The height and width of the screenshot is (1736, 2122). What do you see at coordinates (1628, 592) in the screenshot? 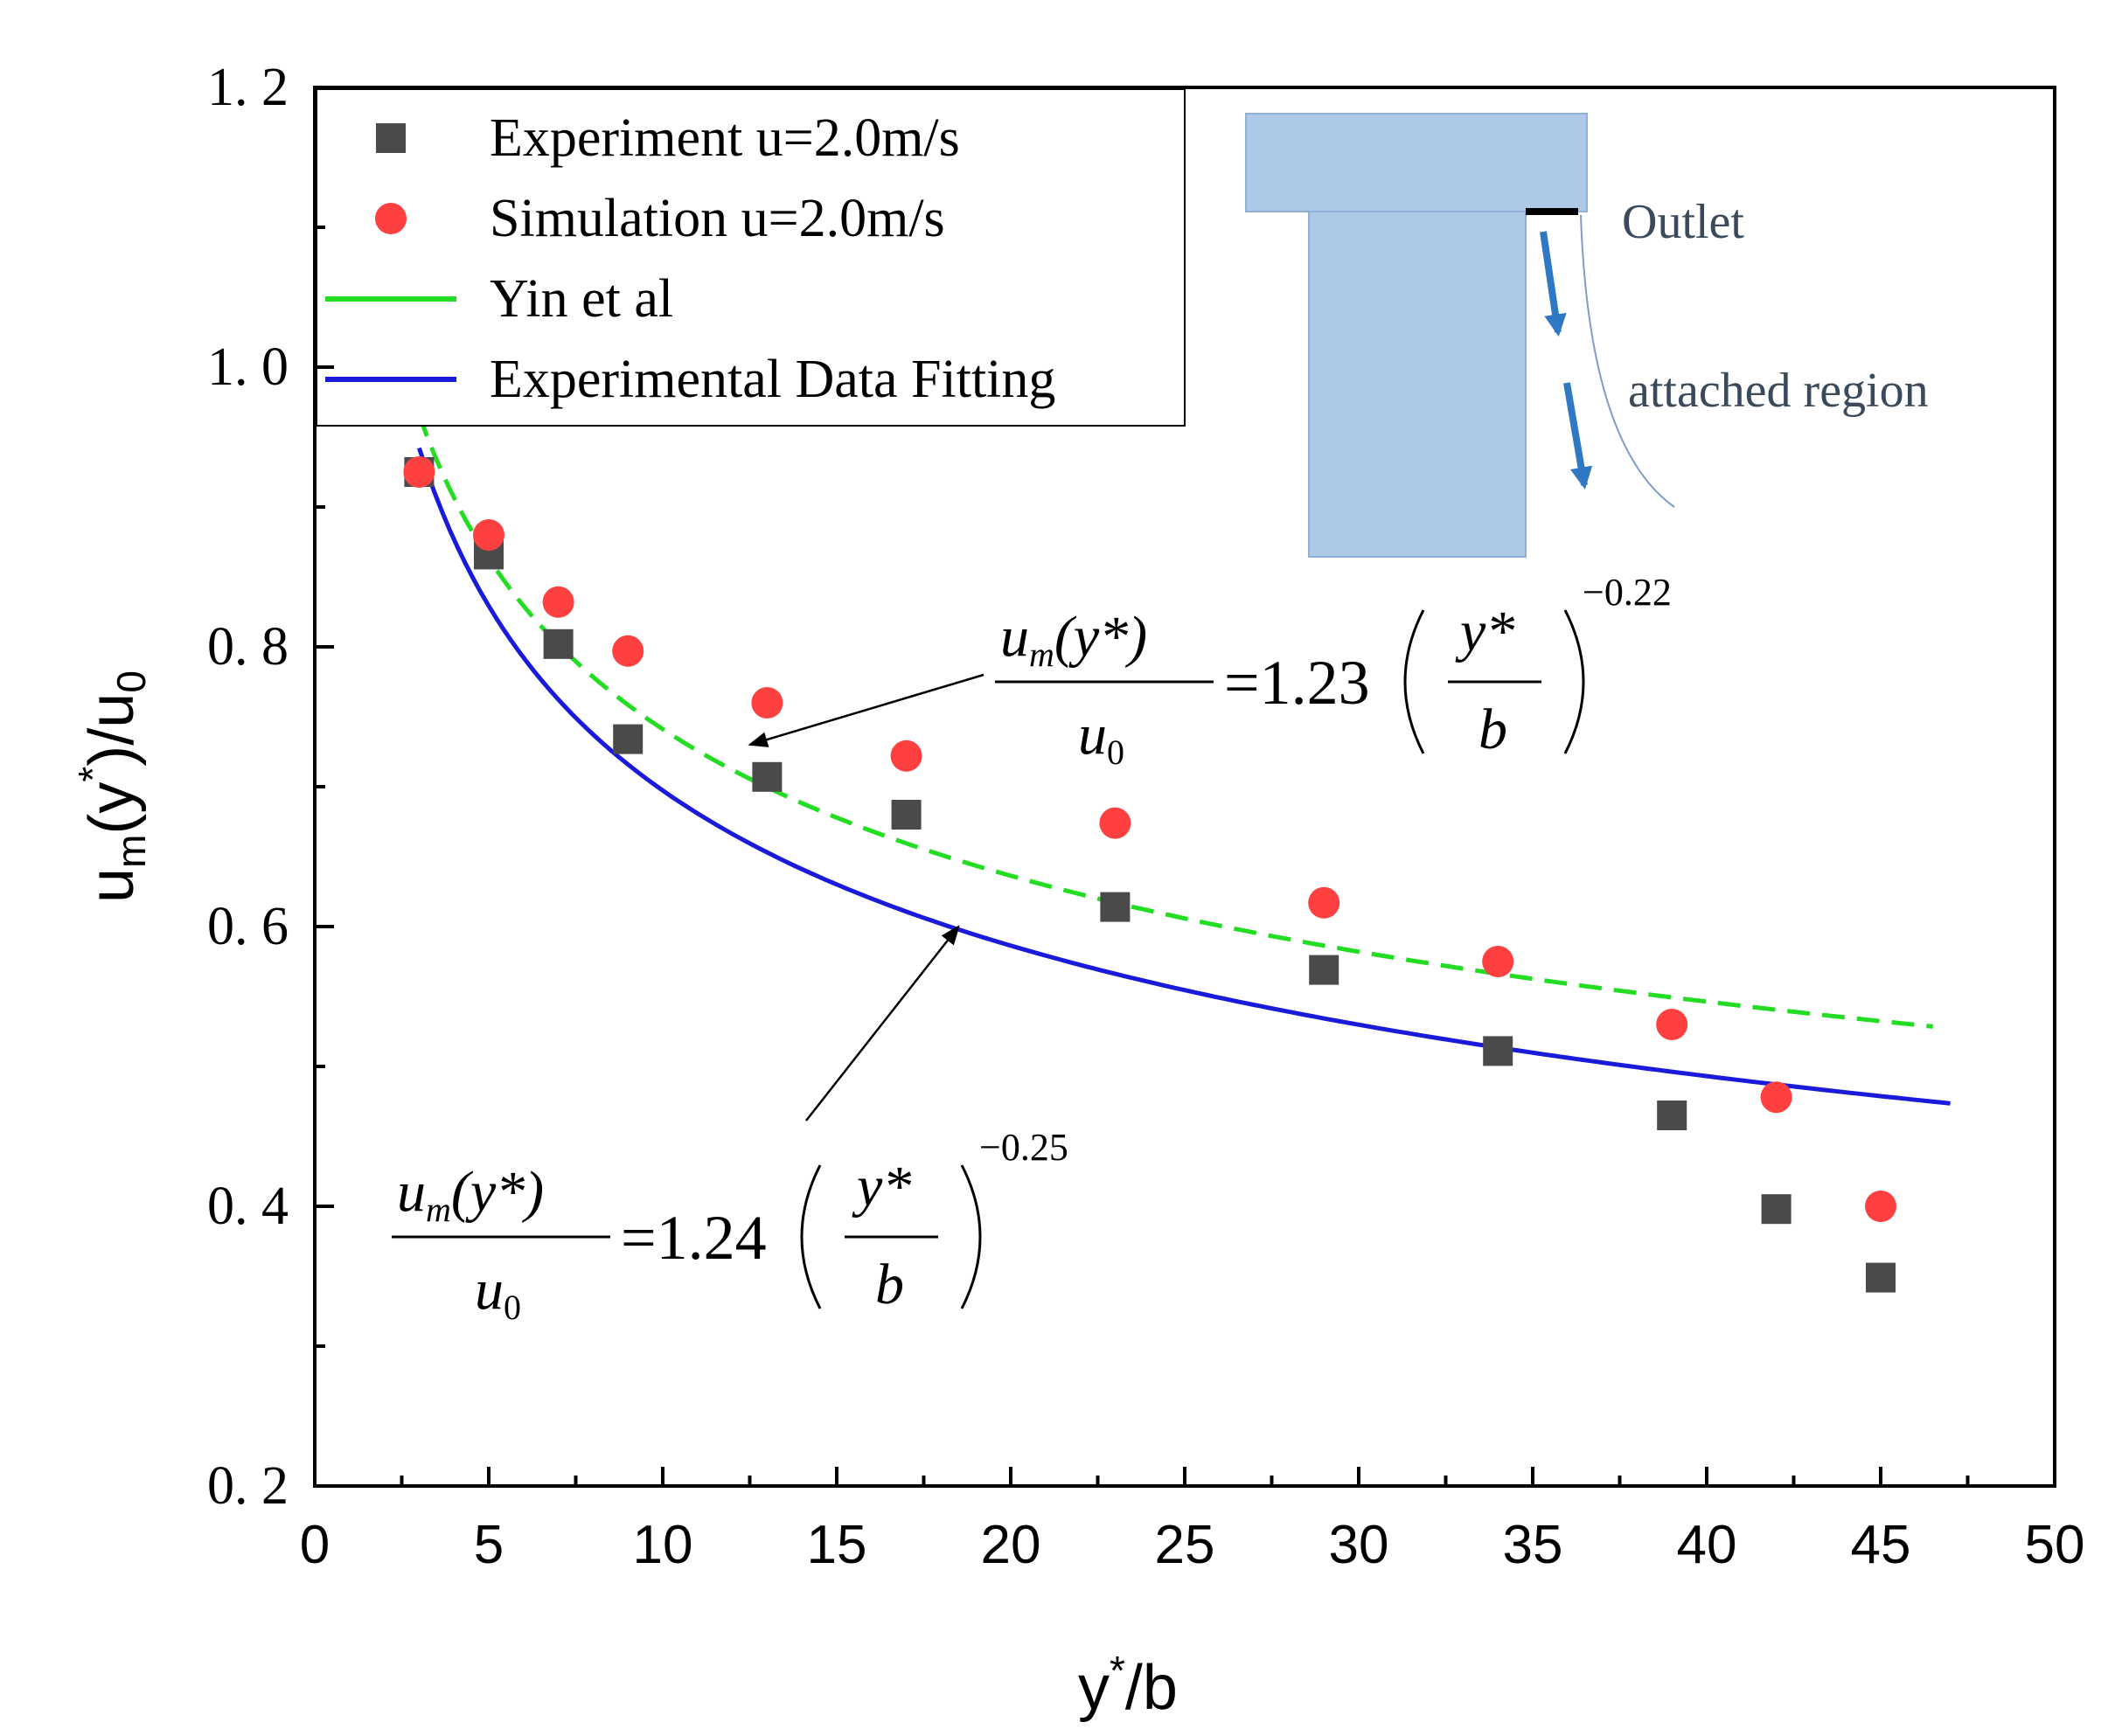
I see `equation-exponent: −0.22` at bounding box center [1628, 592].